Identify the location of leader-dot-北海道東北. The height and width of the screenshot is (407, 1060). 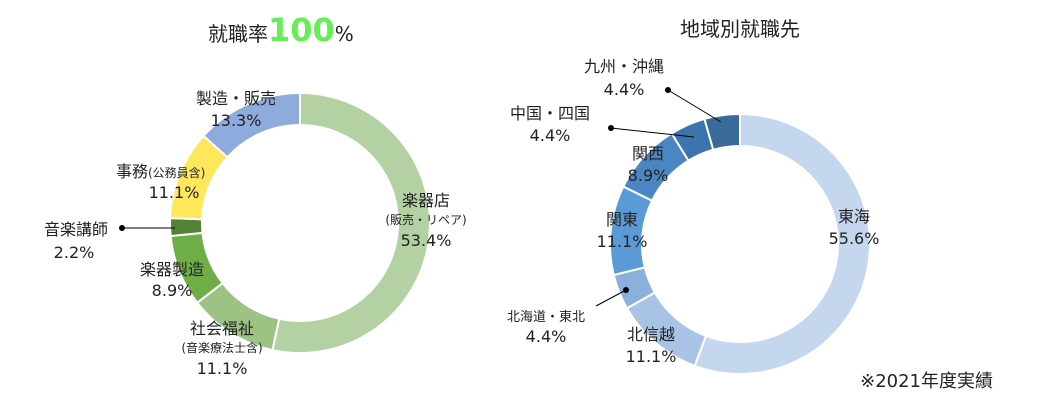
(626, 290).